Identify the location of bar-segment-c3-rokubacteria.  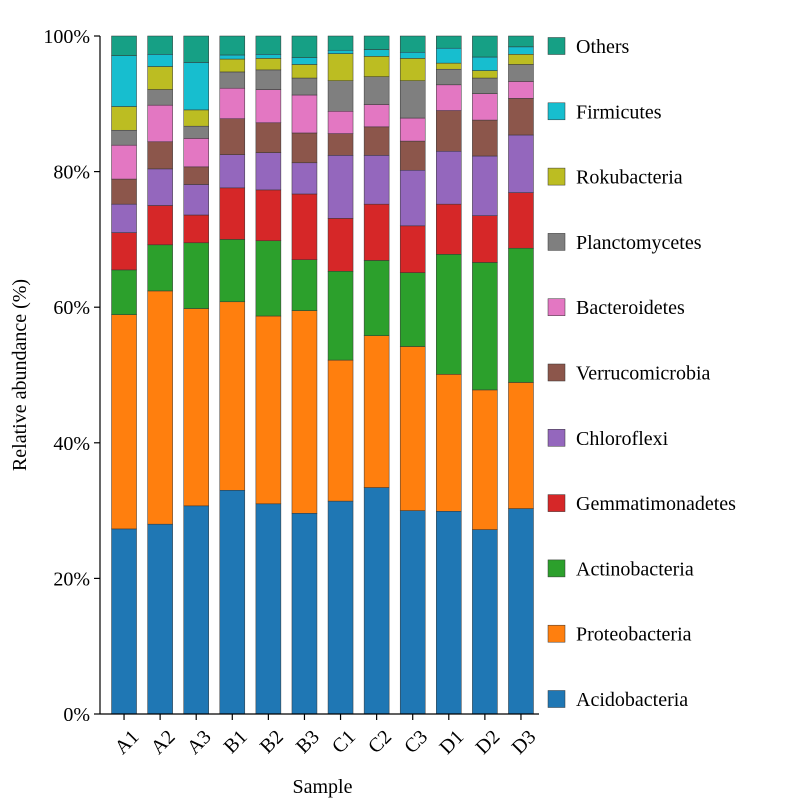
(412, 69).